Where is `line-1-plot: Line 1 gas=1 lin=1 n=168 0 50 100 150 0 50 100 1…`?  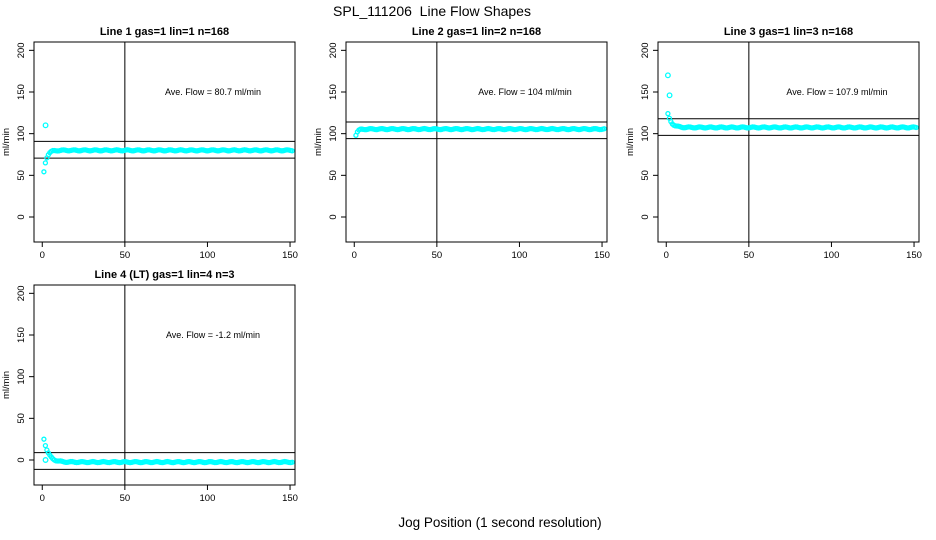
line-1-plot: Line 1 gas=1 lin=1 n=168 0 50 100 150 0 50 100 1… is located at coordinates (149, 143).